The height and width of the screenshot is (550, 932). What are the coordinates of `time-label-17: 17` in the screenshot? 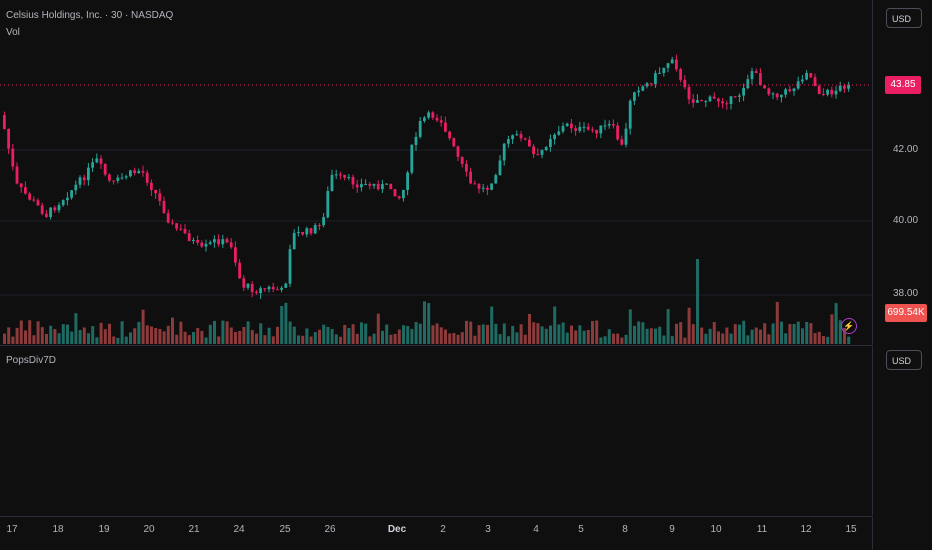 It's located at (12, 529).